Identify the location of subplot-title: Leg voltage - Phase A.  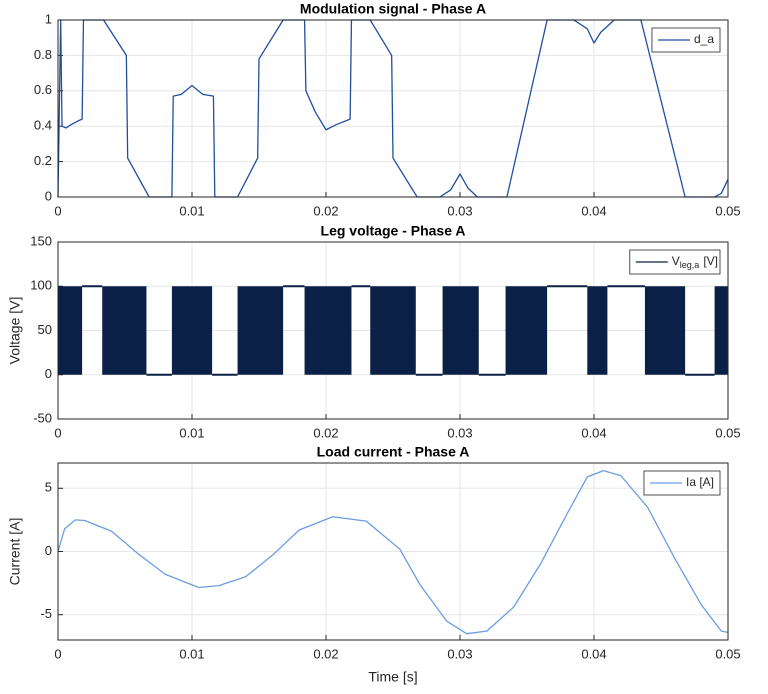
(393, 231).